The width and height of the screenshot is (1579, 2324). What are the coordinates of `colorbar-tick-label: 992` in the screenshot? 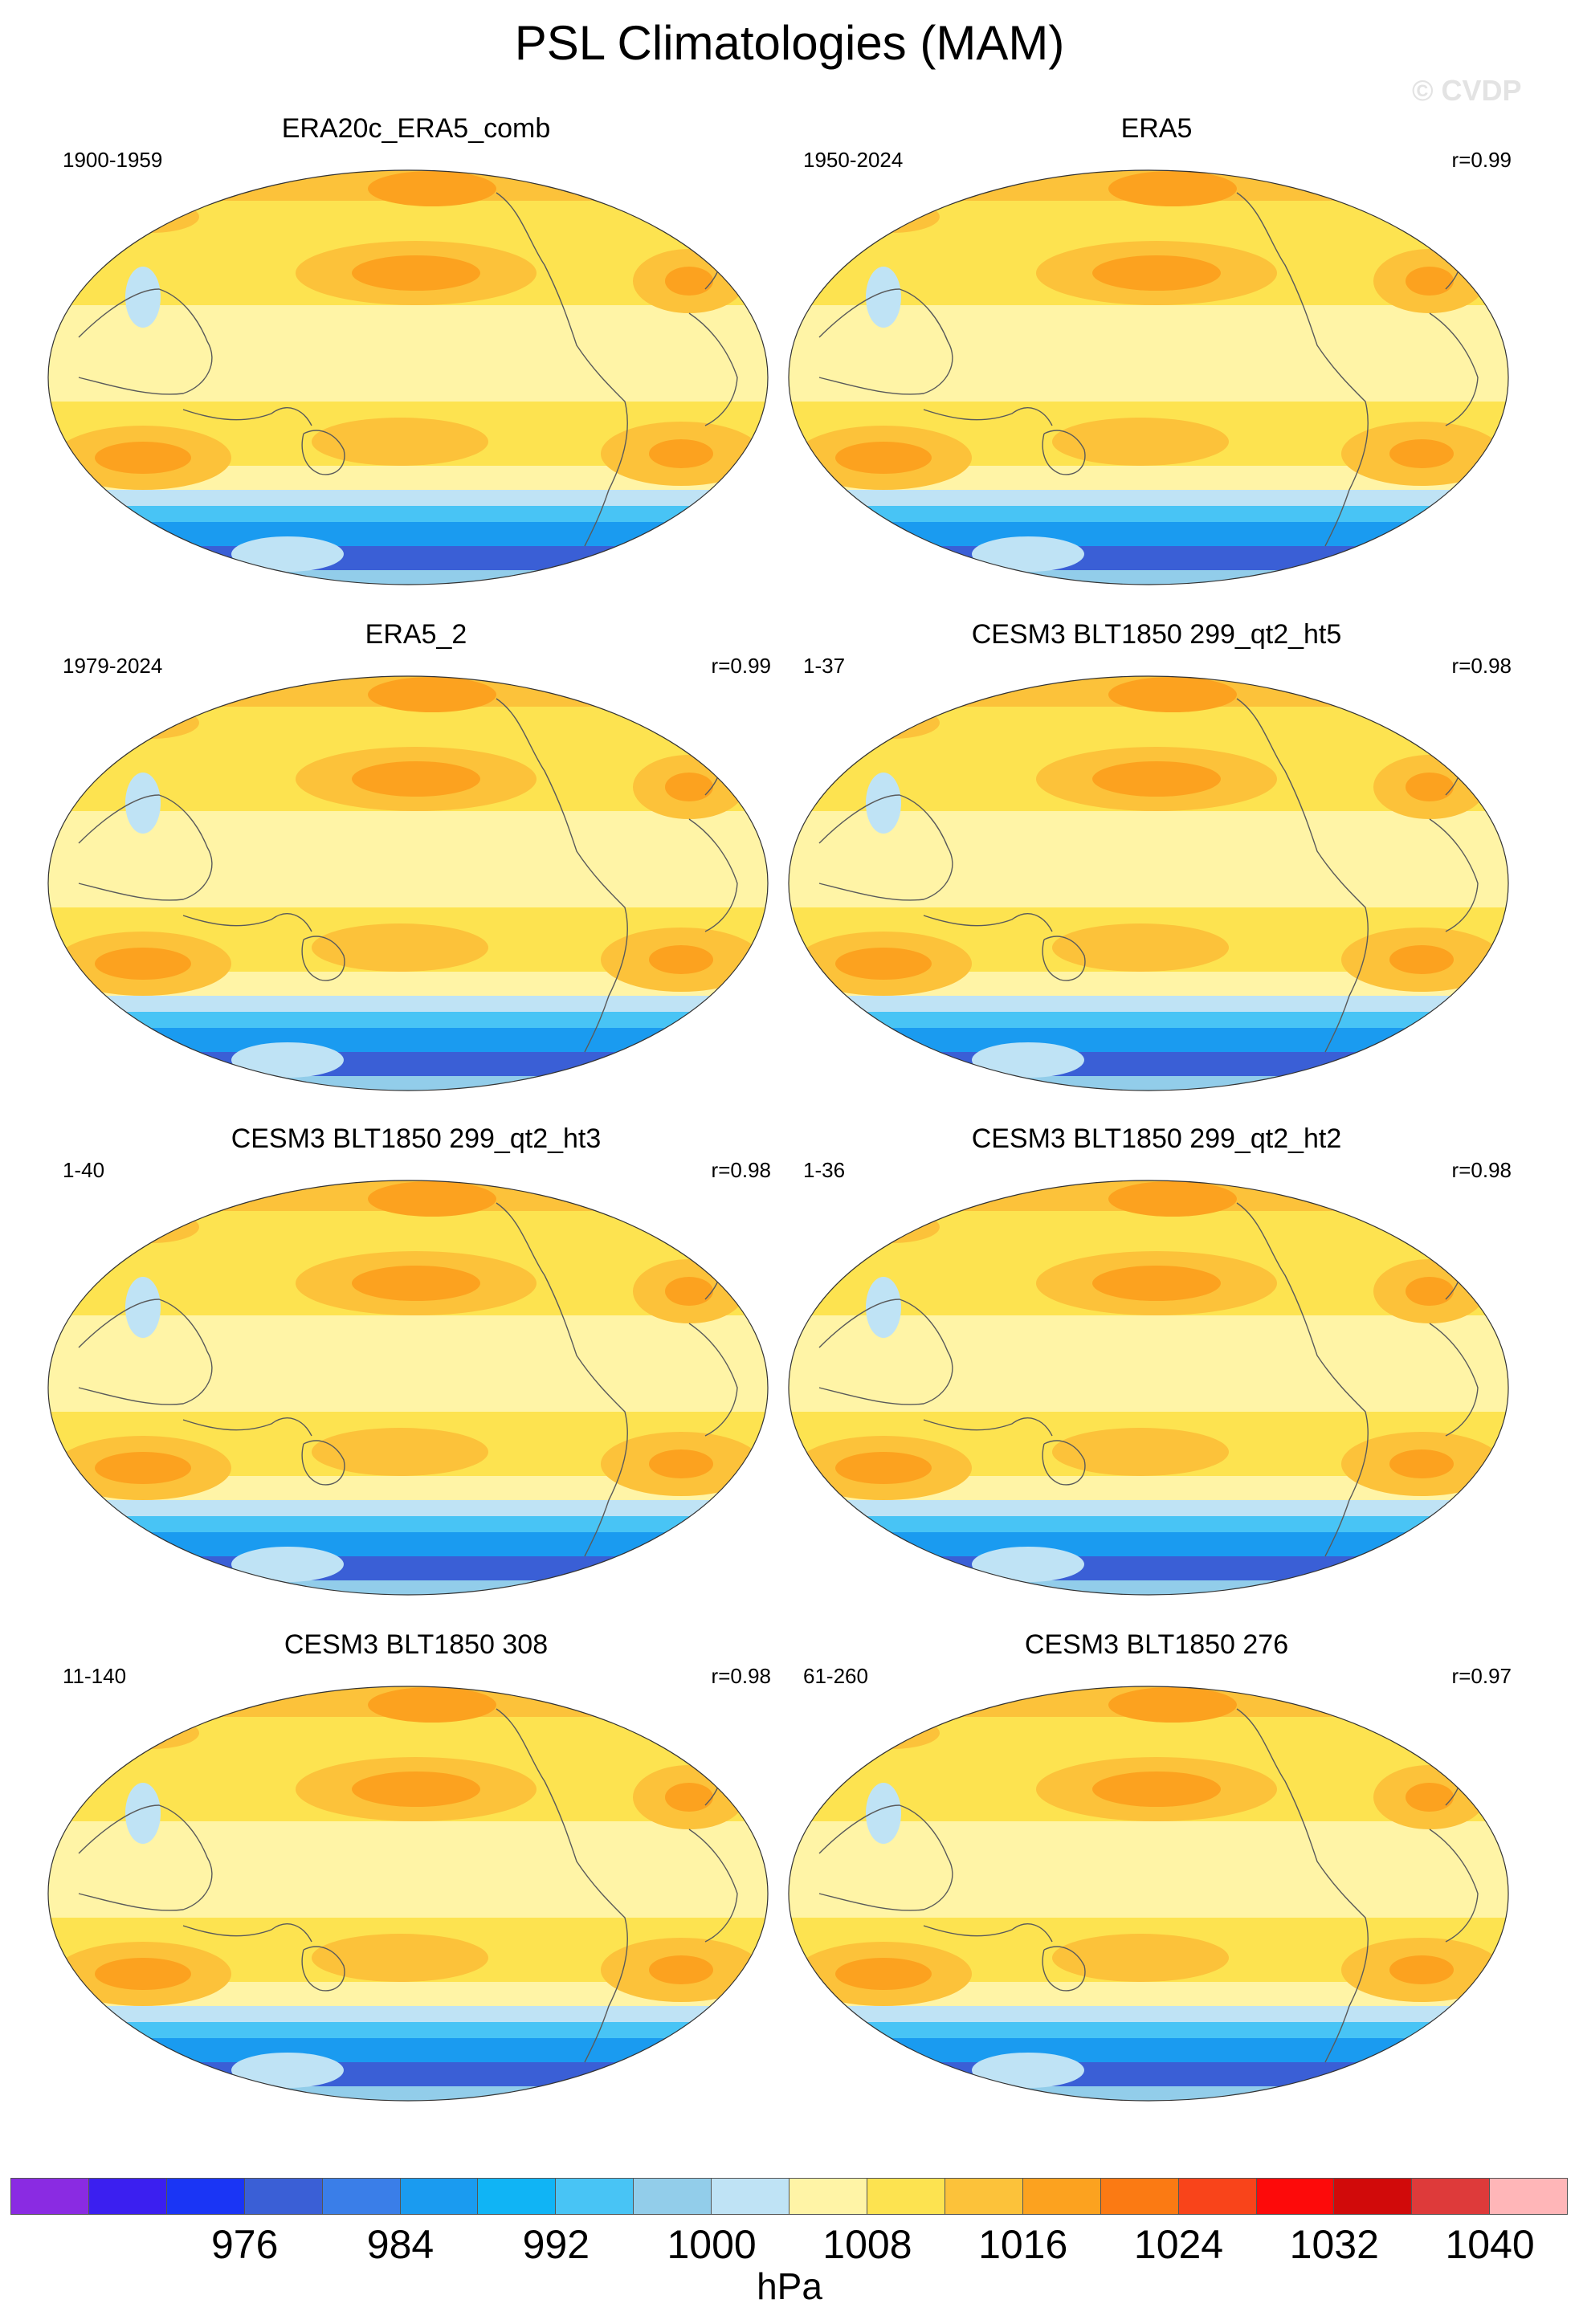 It's located at (556, 2245).